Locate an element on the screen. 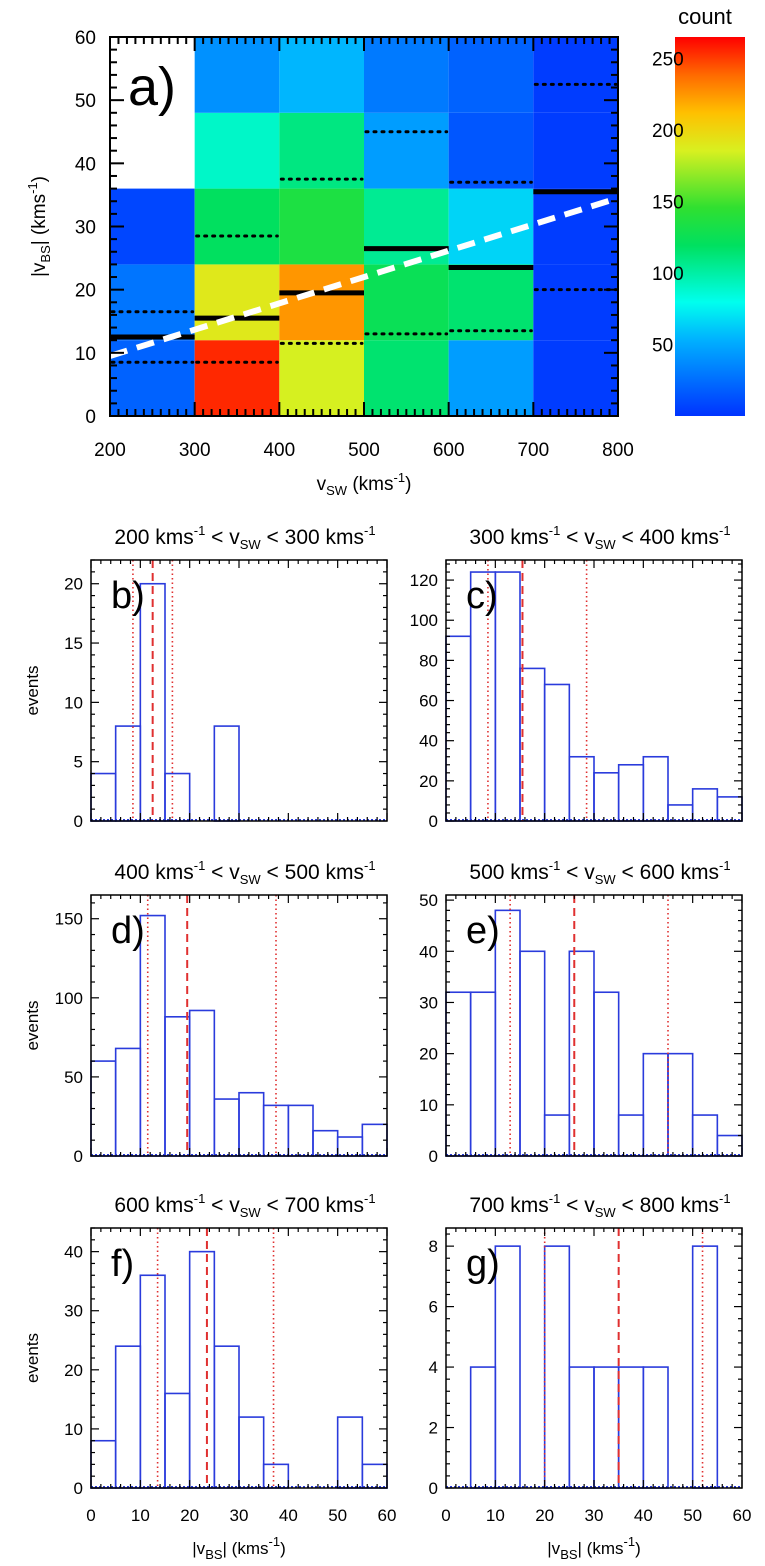  panel-title-a: 200 kms is located at coordinates (153, 537).